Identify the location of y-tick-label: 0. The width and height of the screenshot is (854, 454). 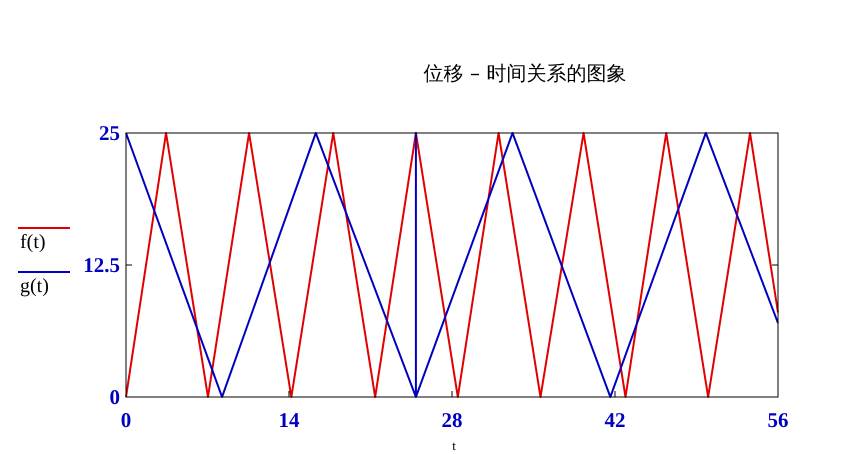
(115, 397).